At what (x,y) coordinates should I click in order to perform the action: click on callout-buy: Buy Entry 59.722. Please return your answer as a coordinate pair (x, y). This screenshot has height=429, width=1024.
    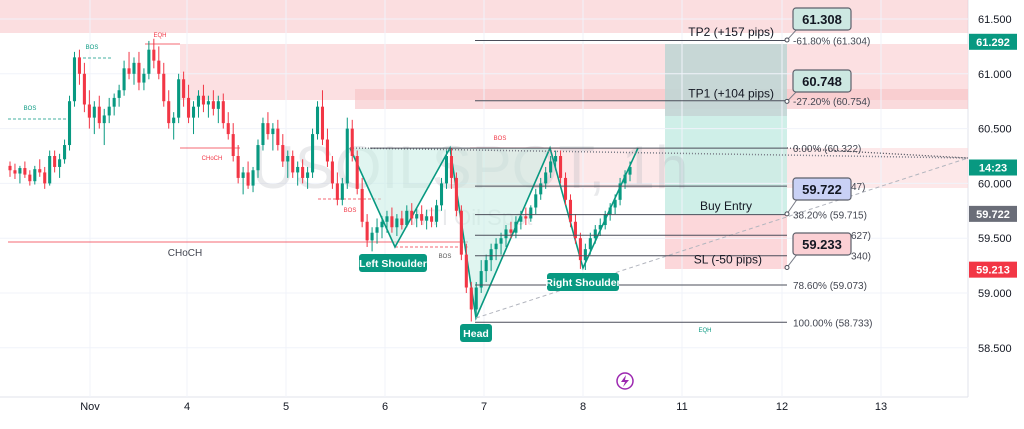
    Looking at the image, I should click on (776, 197).